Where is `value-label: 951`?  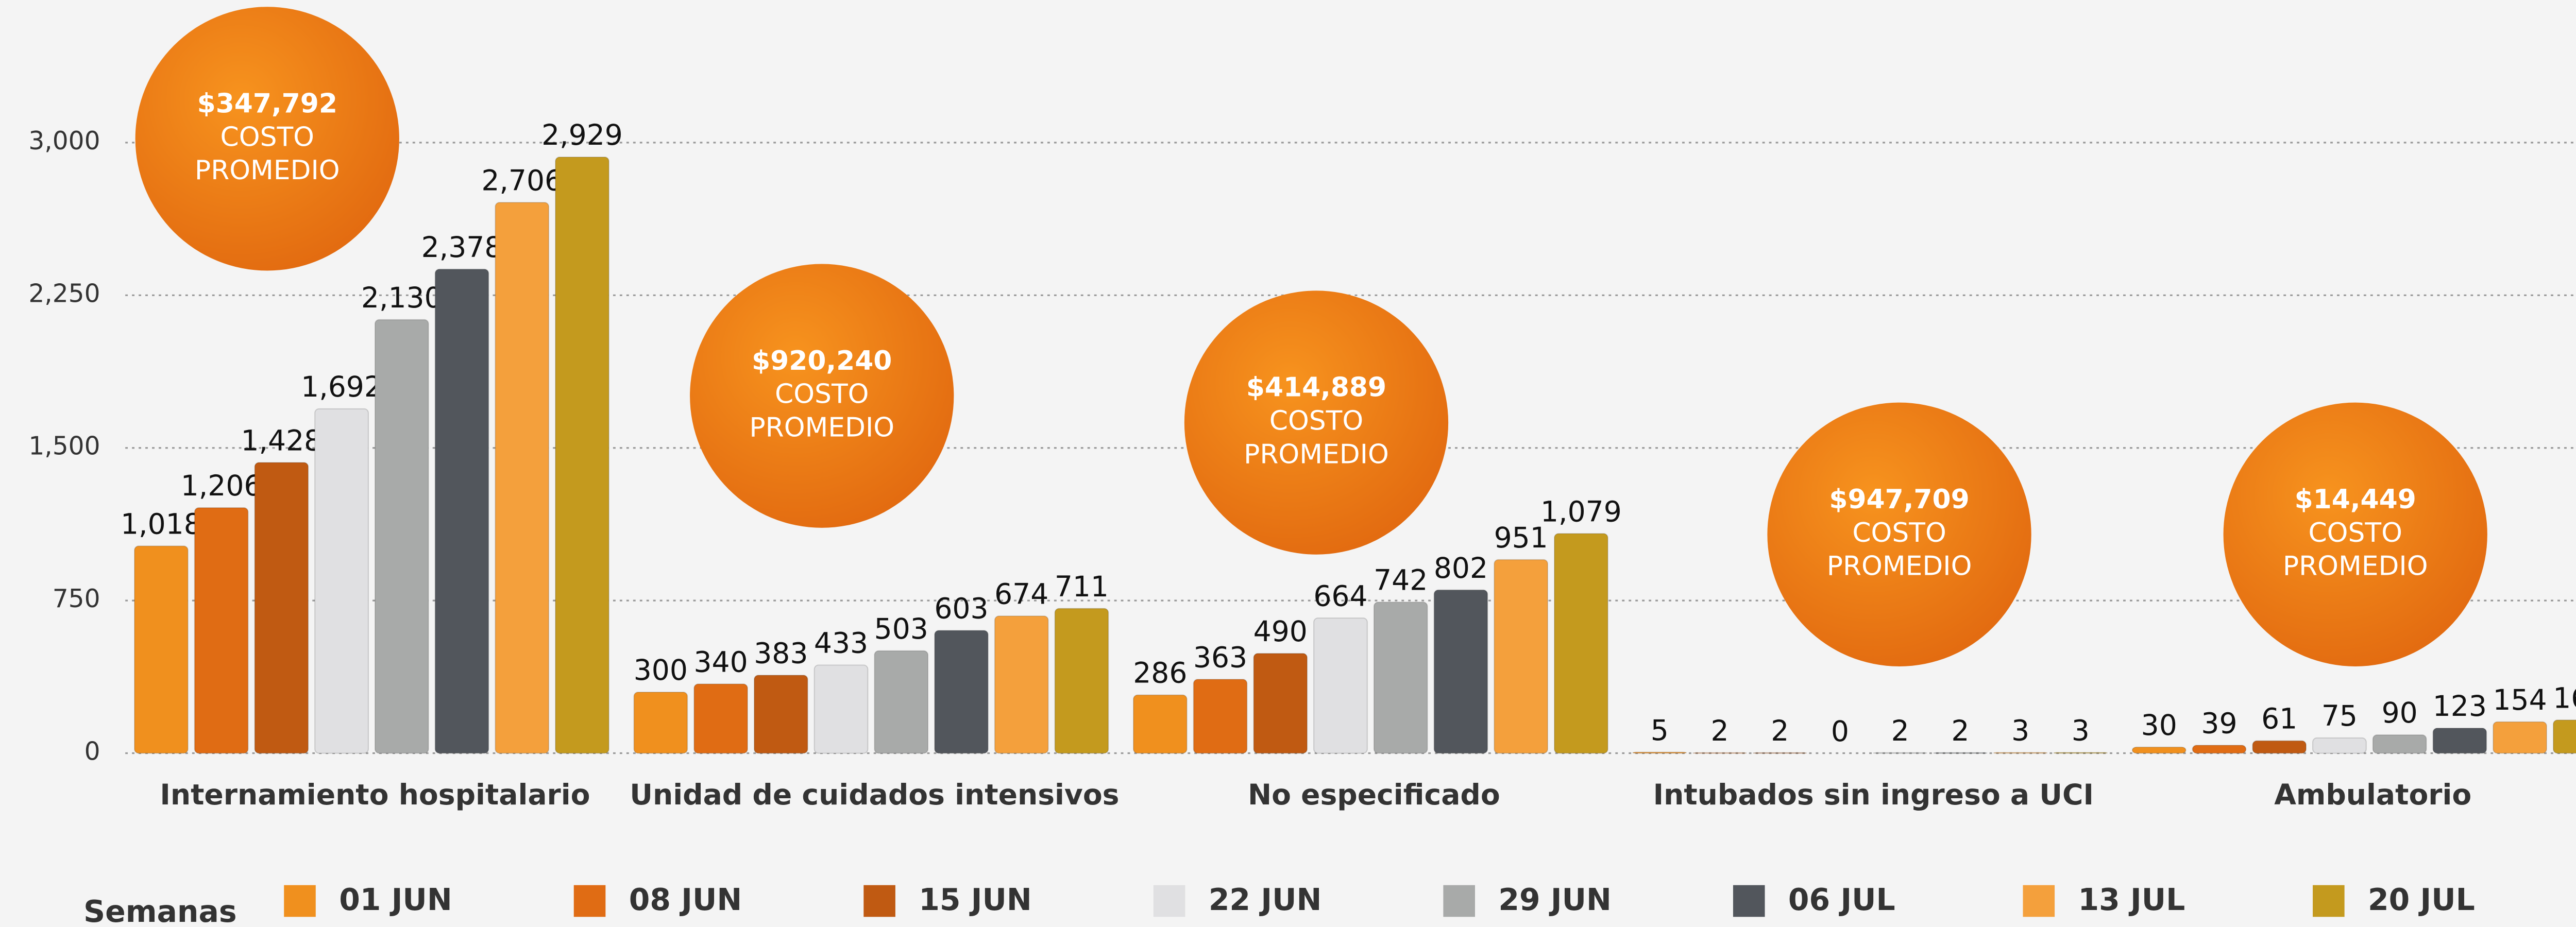
value-label: 951 is located at coordinates (1521, 537).